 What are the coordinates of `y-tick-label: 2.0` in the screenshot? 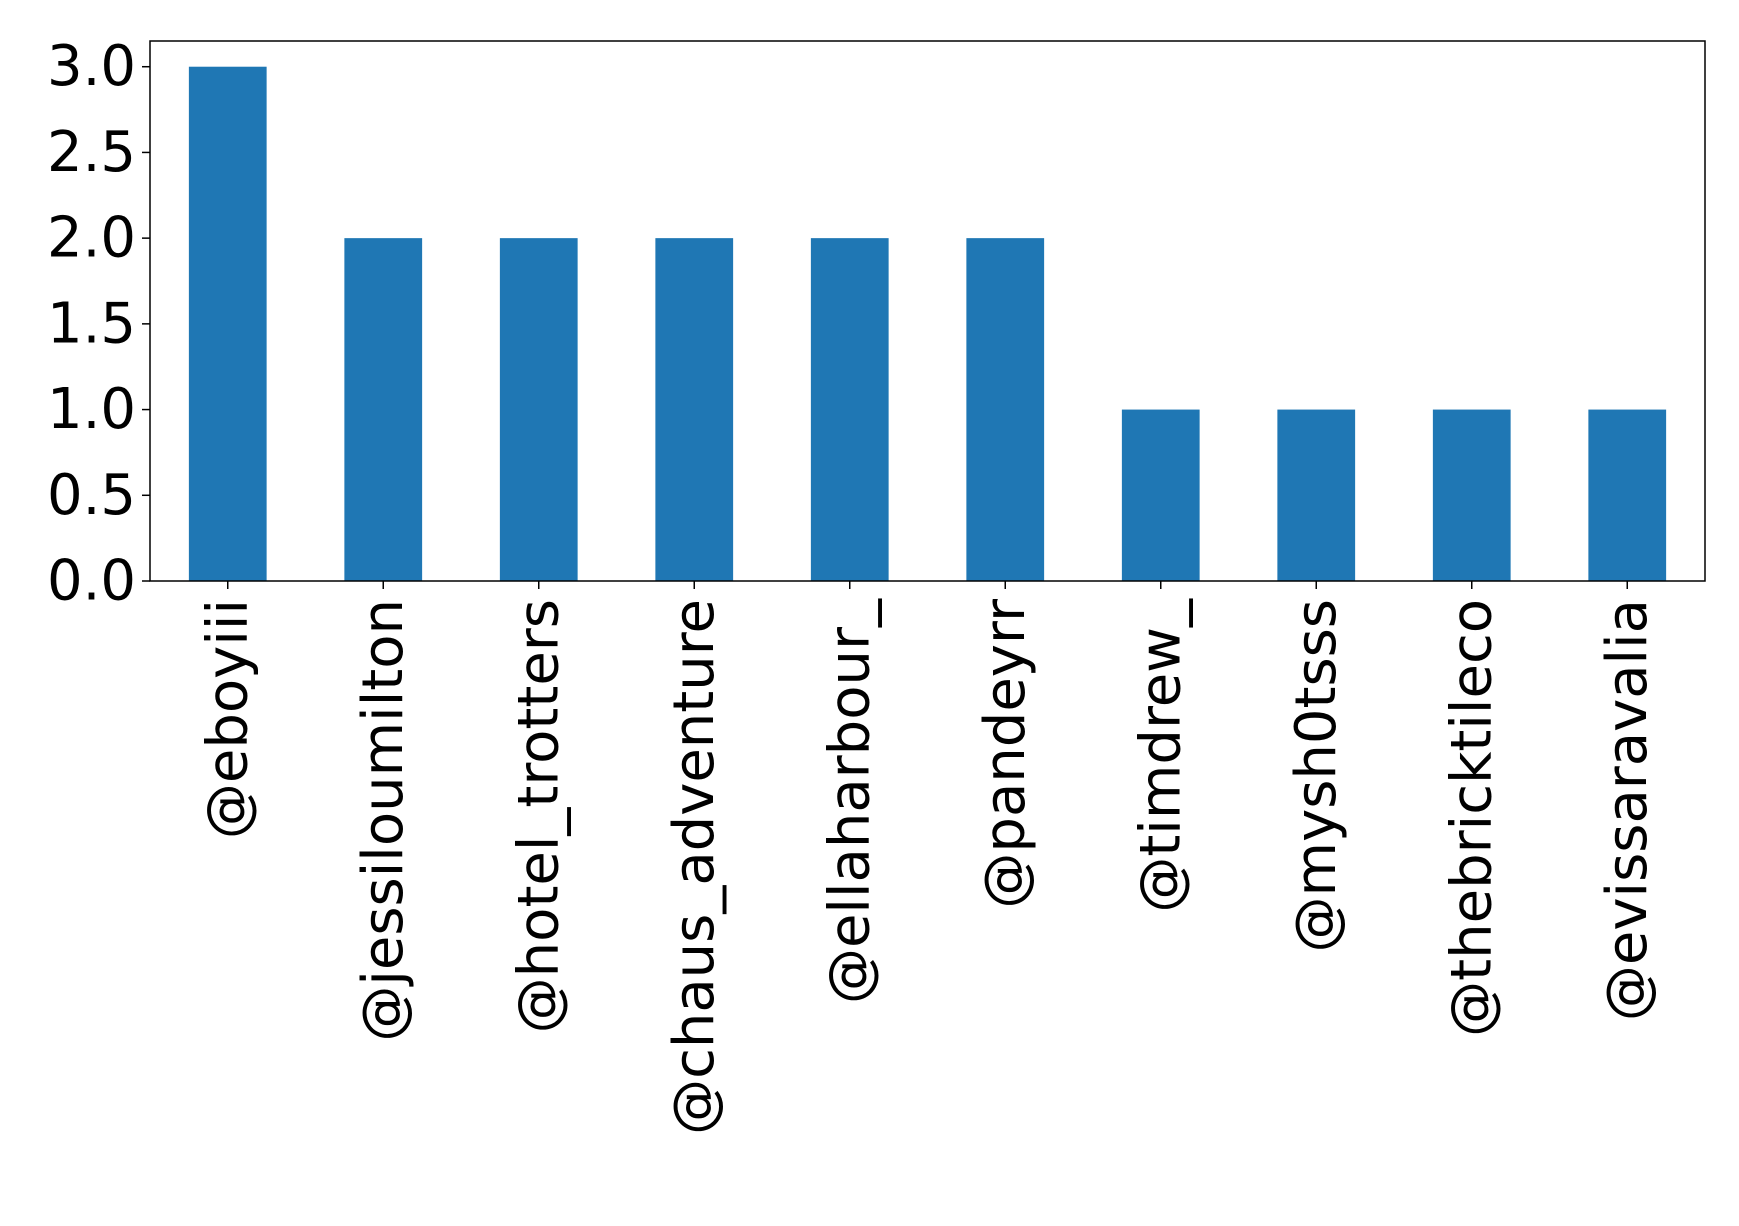 It's located at (91, 238).